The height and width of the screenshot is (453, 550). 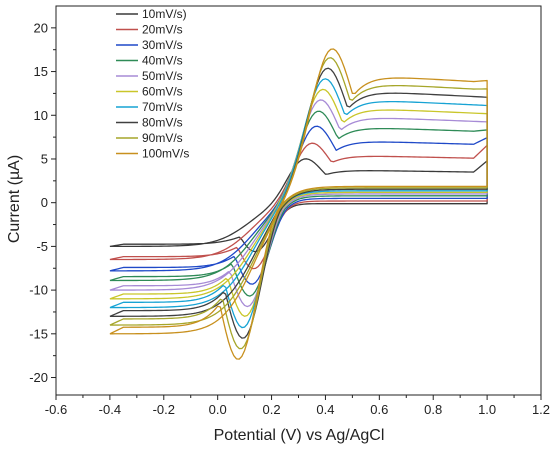 I want to click on x-tick-label: 0.6, so click(x=379, y=409).